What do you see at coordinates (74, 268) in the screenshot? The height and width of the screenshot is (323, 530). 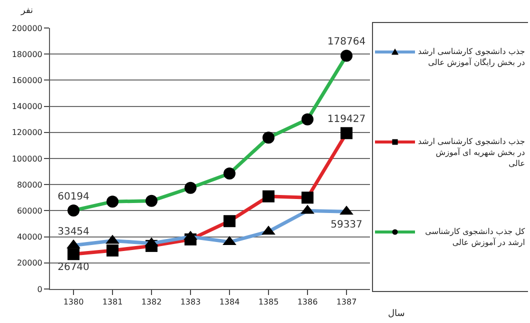 I see `data-label: 26740` at bounding box center [74, 268].